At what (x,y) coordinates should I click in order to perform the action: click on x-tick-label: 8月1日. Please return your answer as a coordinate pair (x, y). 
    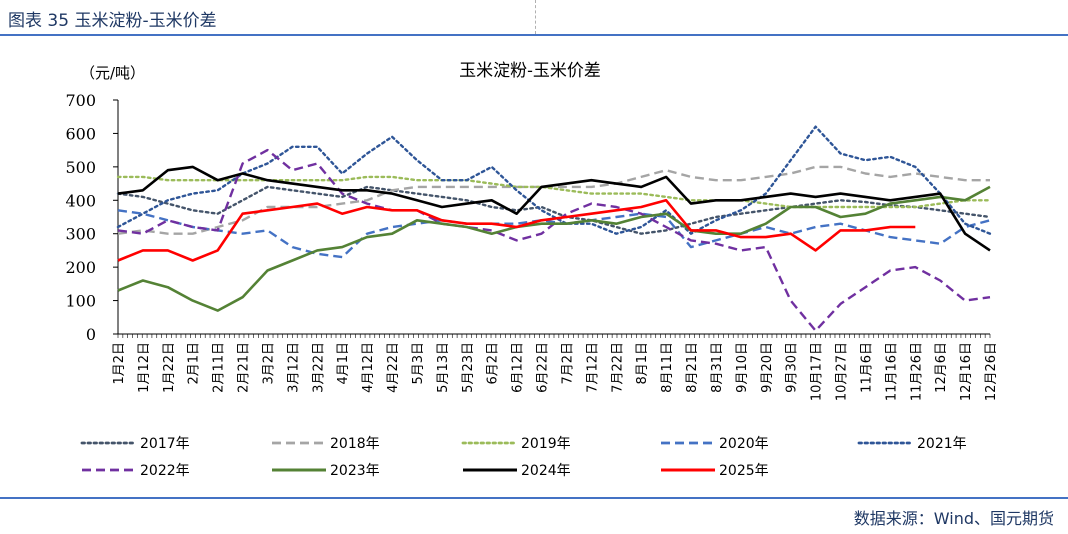
    Looking at the image, I should click on (642, 363).